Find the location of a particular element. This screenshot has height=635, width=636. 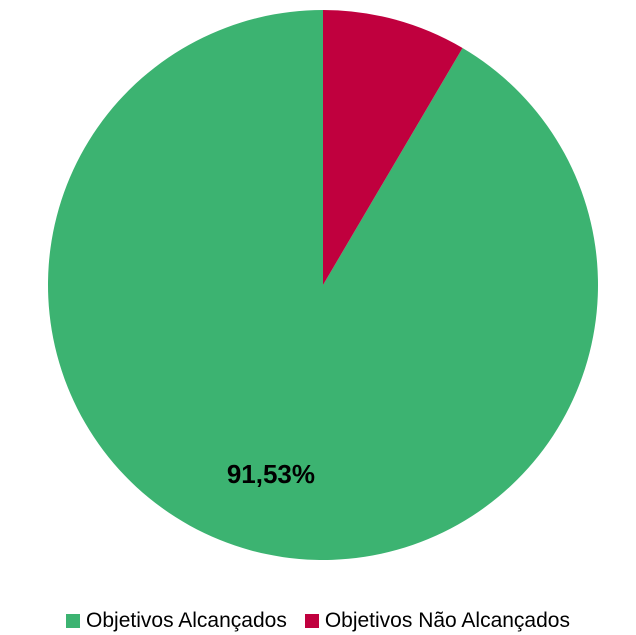

pie-slice-not-achieved is located at coordinates (393, 147).